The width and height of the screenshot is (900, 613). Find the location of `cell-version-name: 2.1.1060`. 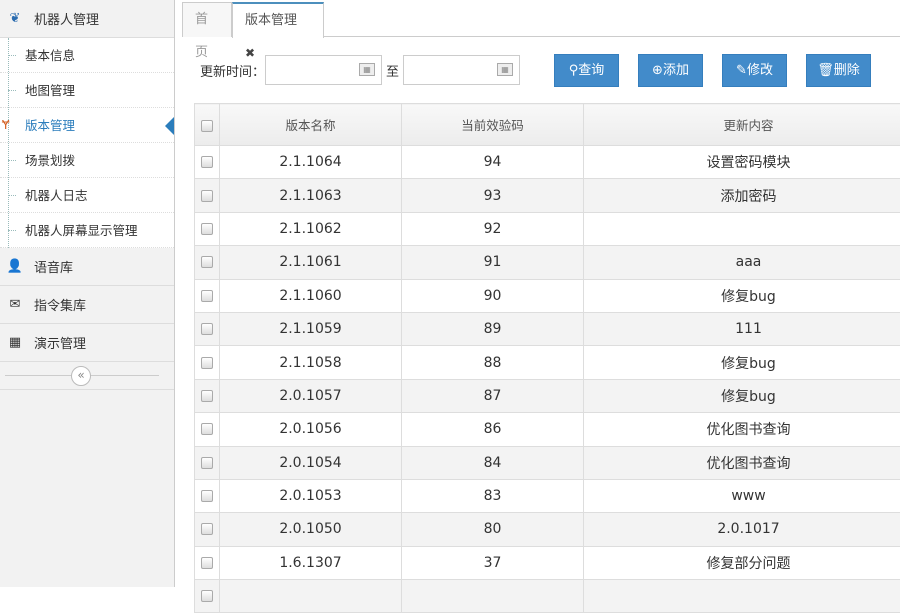

cell-version-name: 2.1.1060 is located at coordinates (311, 295).